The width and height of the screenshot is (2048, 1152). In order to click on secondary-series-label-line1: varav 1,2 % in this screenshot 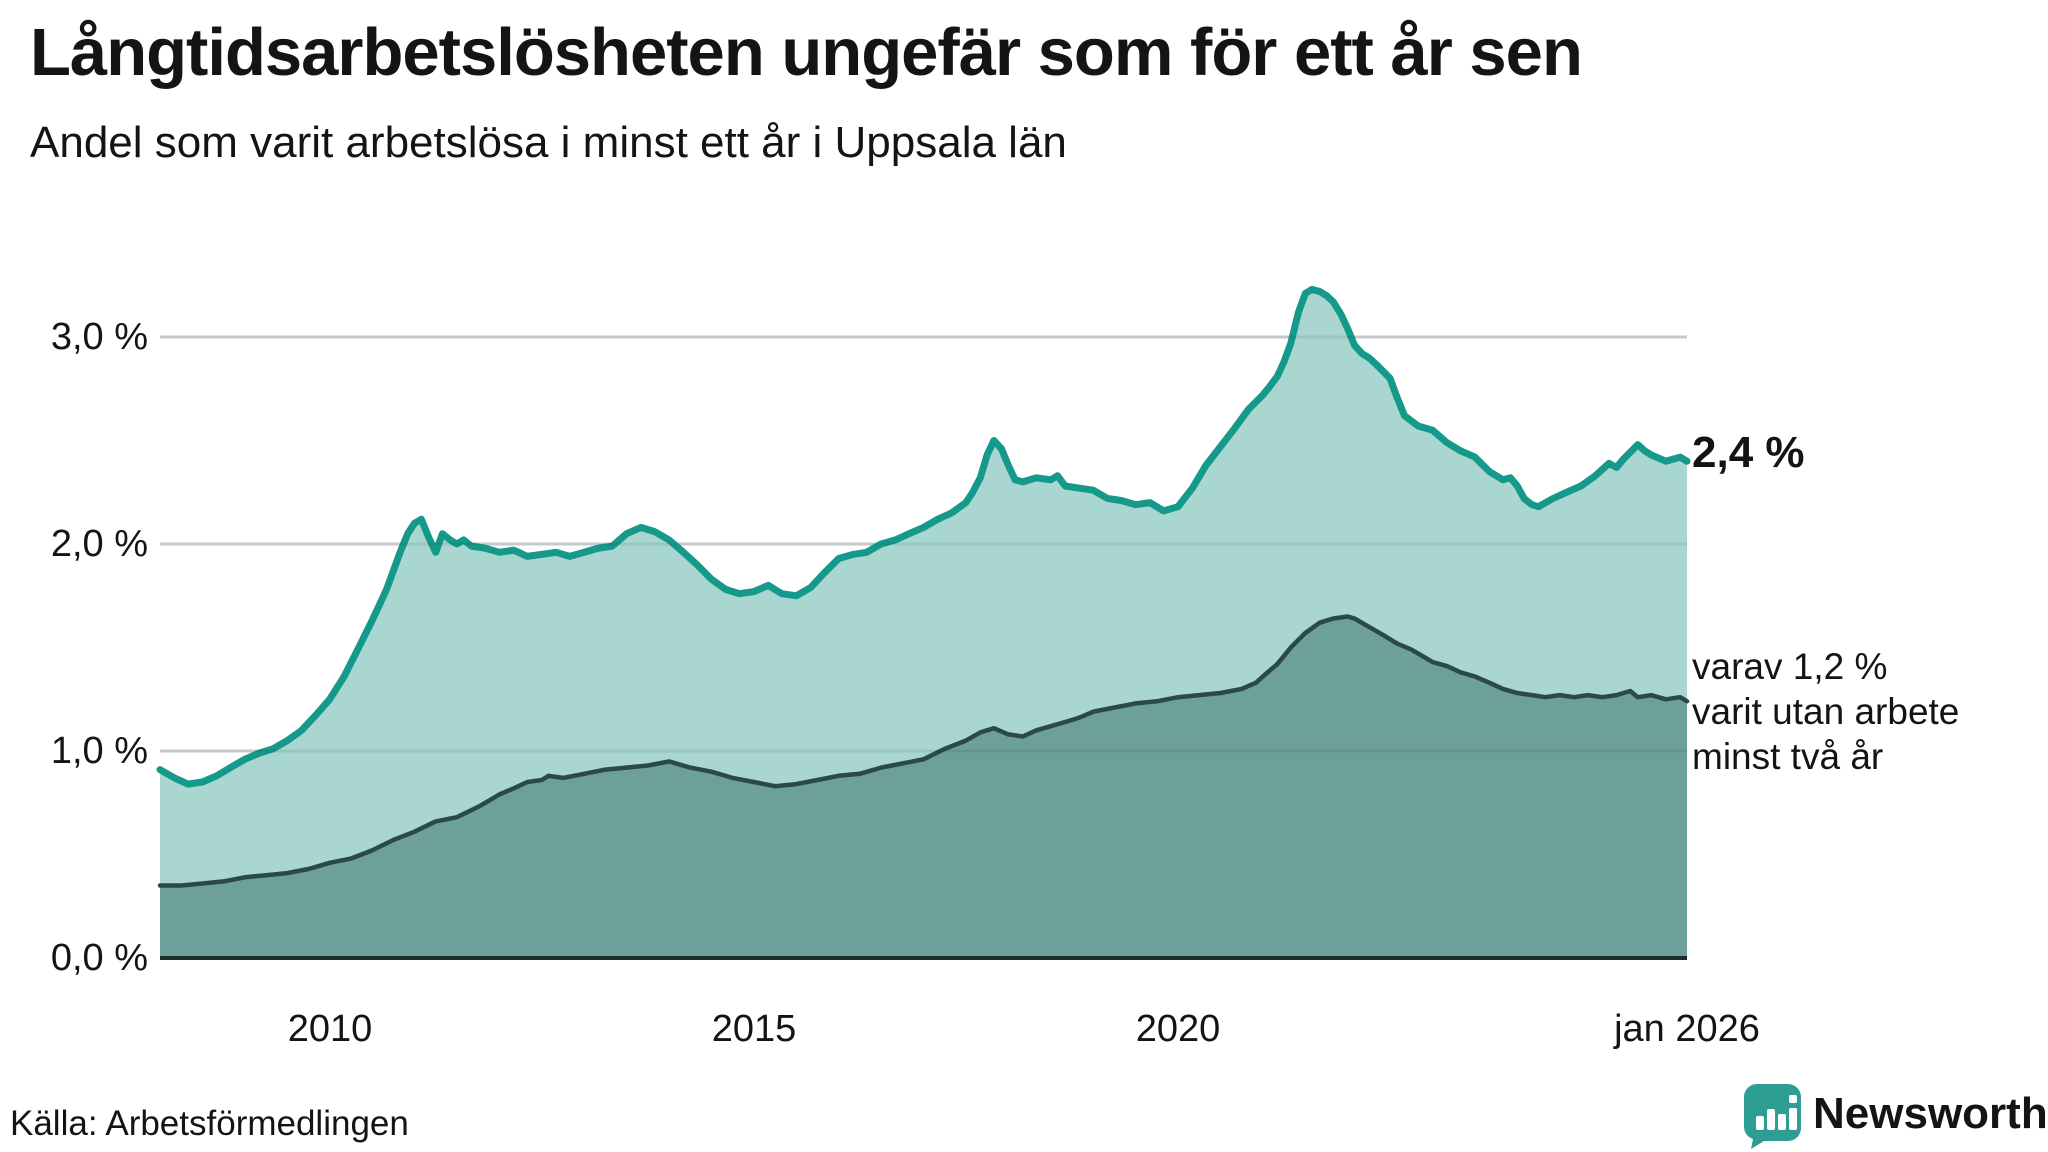, I will do `click(1790, 666)`.